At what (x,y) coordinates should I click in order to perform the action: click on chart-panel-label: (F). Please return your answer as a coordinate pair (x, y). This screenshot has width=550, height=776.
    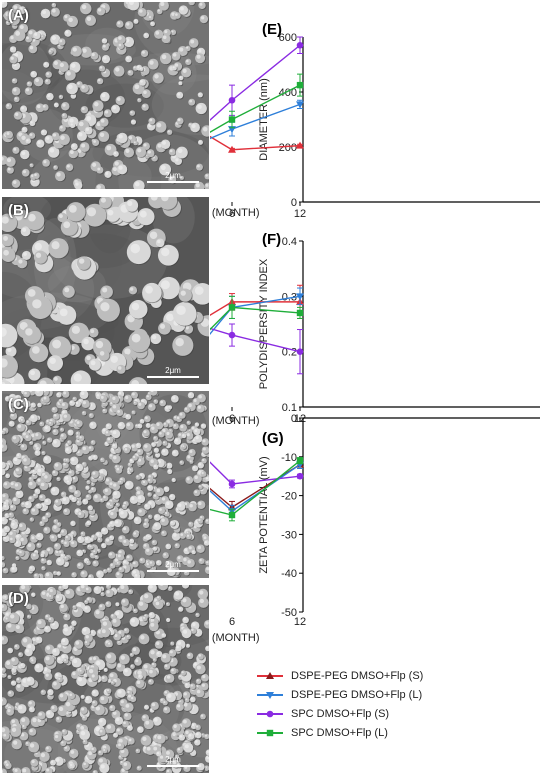
    Looking at the image, I should click on (271, 239).